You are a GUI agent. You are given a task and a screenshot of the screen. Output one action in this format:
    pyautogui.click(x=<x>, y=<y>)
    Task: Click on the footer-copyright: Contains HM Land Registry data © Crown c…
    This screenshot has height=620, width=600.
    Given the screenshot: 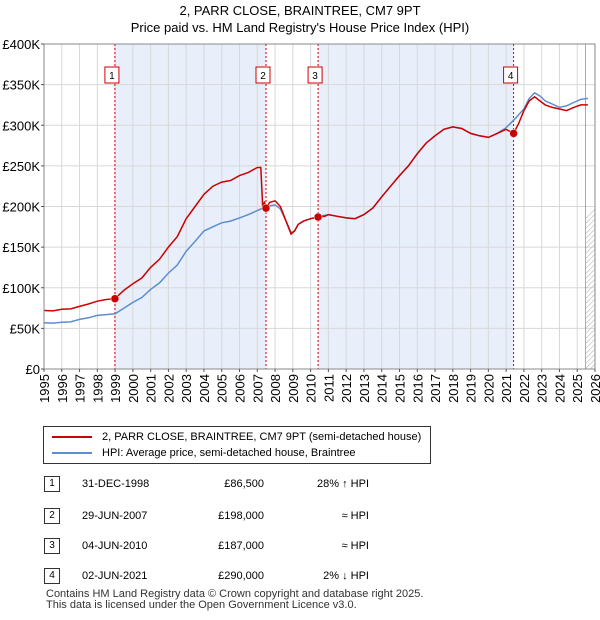 What is the action you would take?
    pyautogui.click(x=235, y=594)
    